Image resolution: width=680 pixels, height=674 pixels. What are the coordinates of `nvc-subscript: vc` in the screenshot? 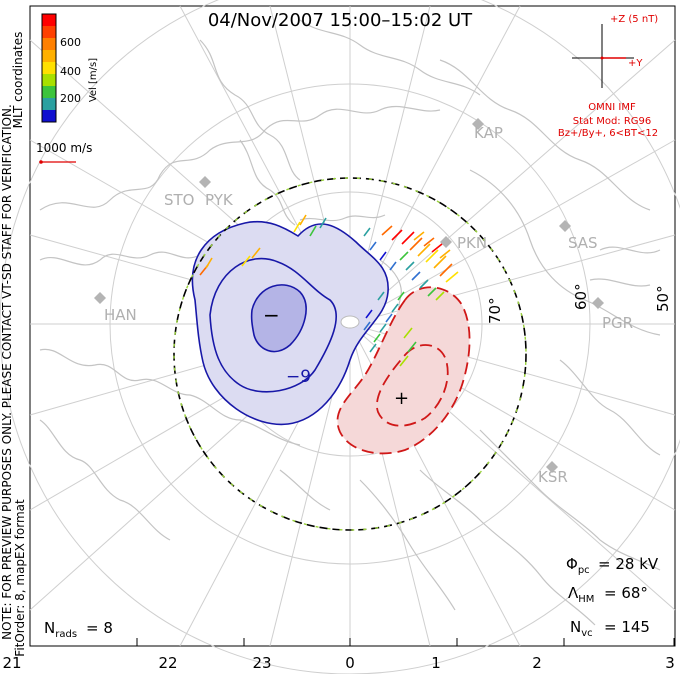 It's located at (586, 633).